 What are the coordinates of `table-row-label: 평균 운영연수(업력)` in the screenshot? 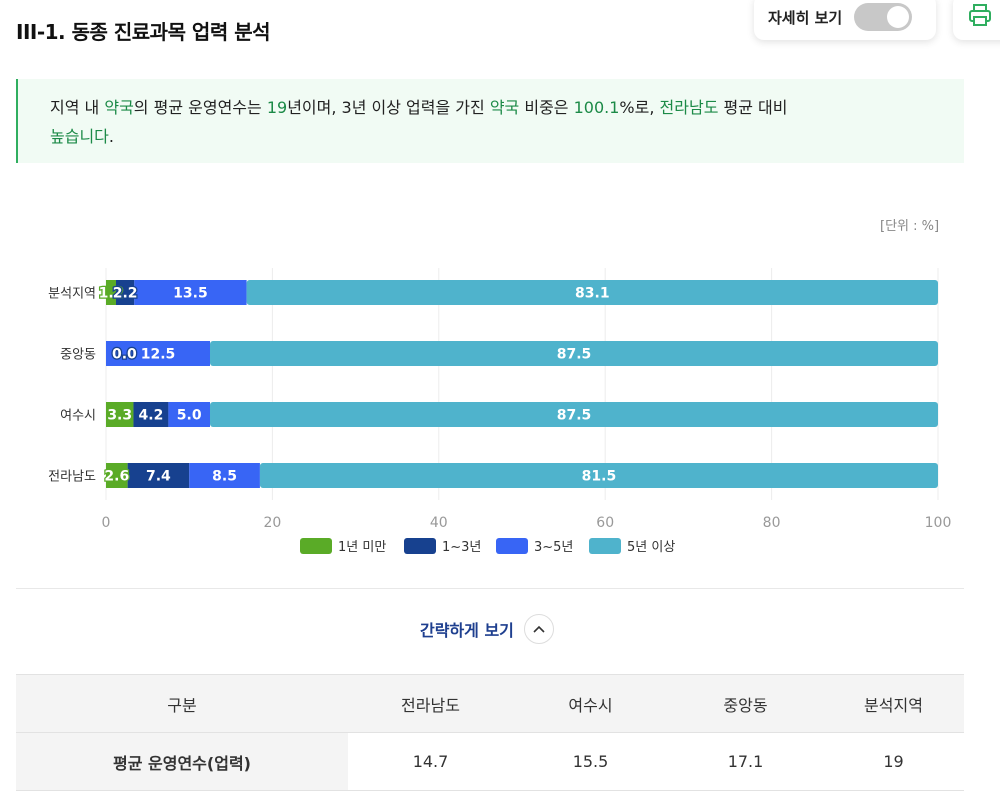 It's located at (182, 761).